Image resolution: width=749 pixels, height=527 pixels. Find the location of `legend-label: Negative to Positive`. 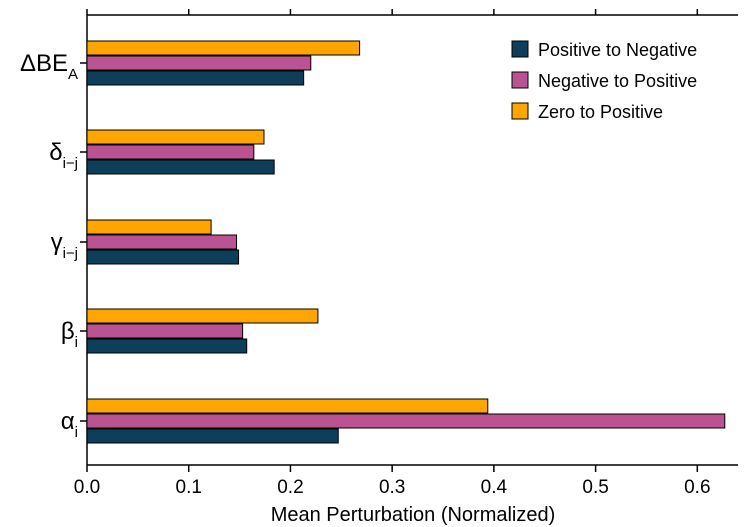

legend-label: Negative to Positive is located at coordinates (617, 81).